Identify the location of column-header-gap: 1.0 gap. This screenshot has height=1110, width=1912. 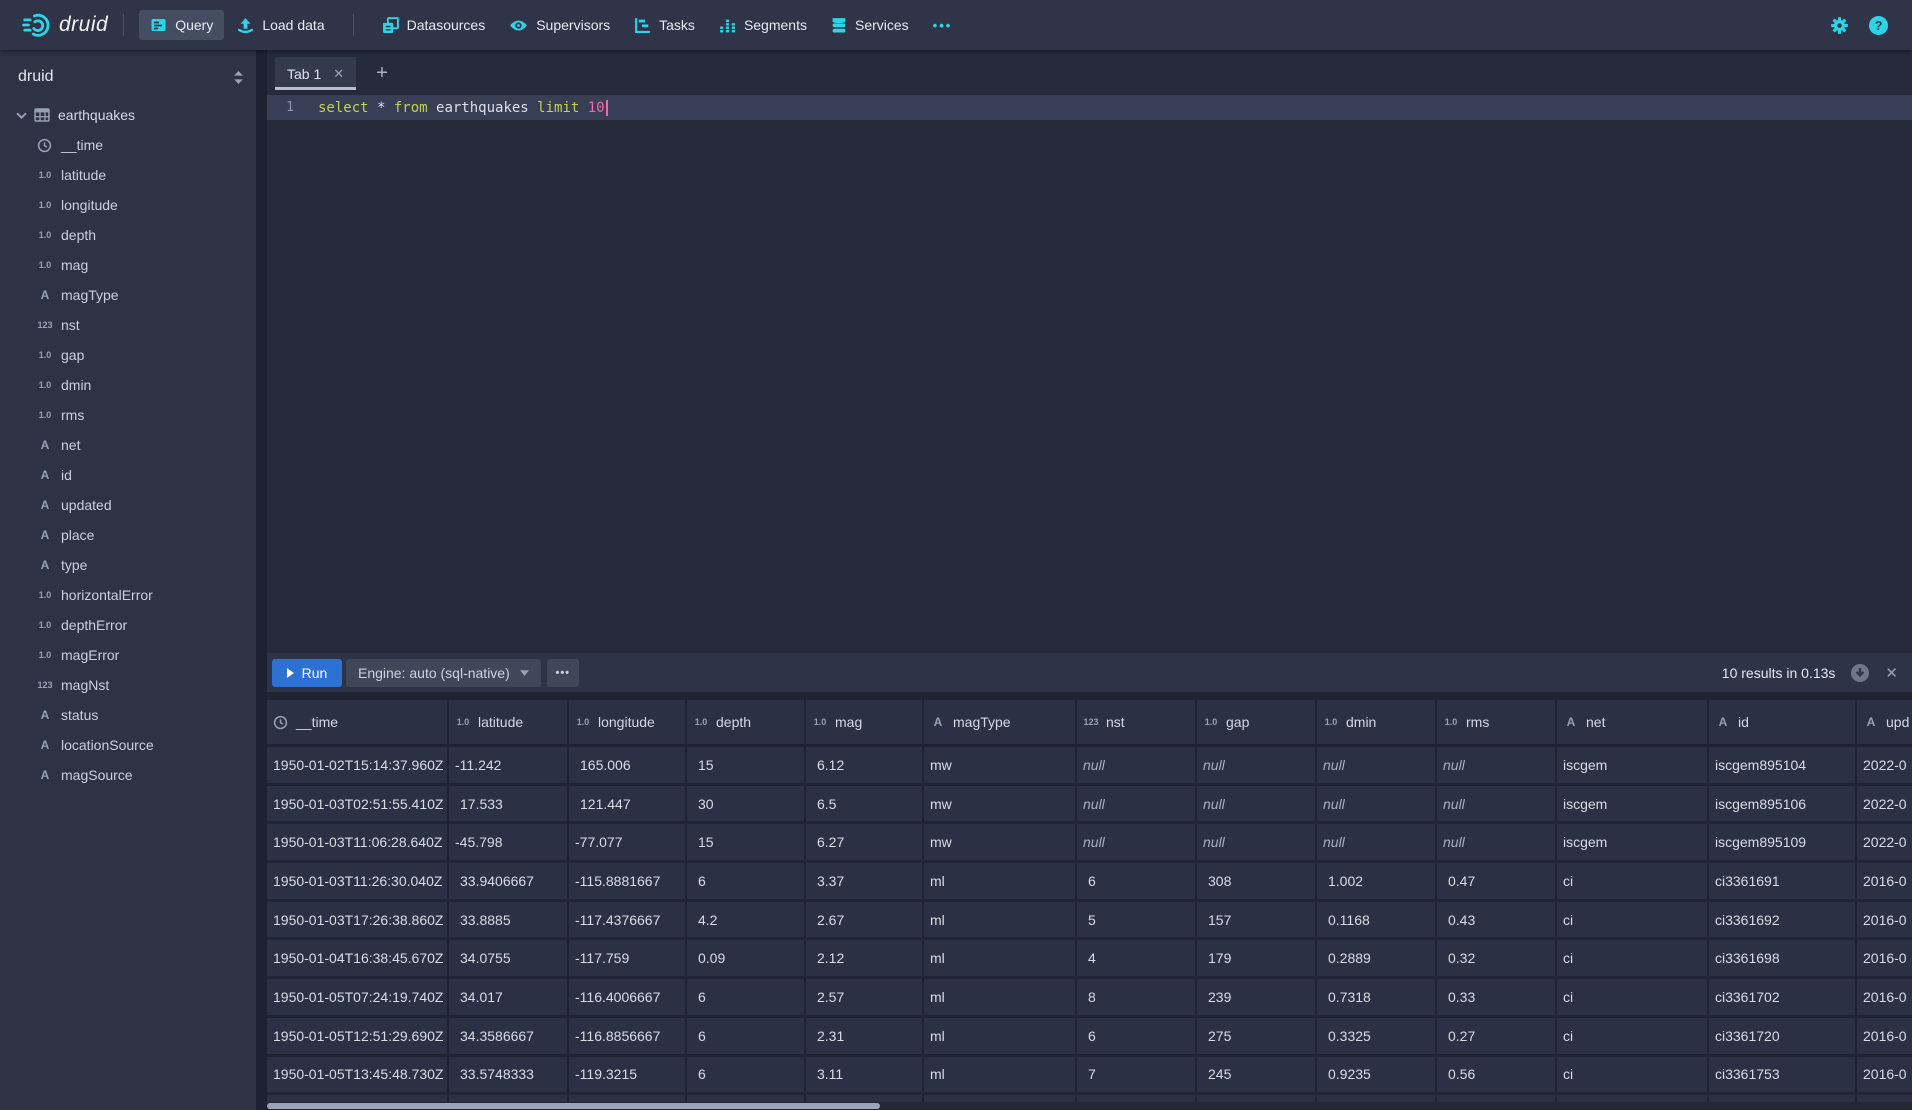
(1255, 722).